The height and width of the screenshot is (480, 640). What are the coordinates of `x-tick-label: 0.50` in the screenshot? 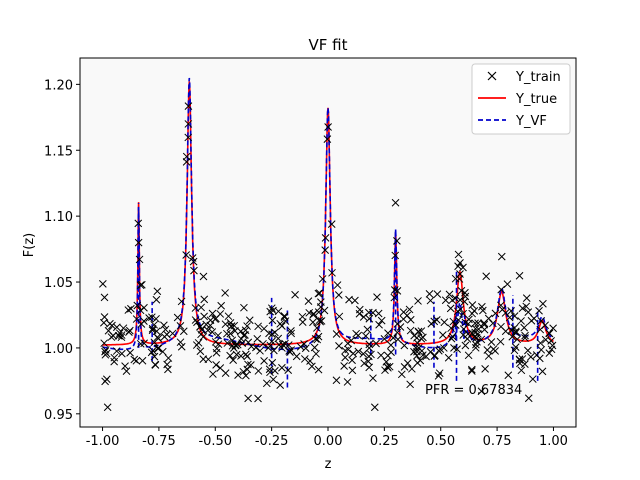 It's located at (440, 441).